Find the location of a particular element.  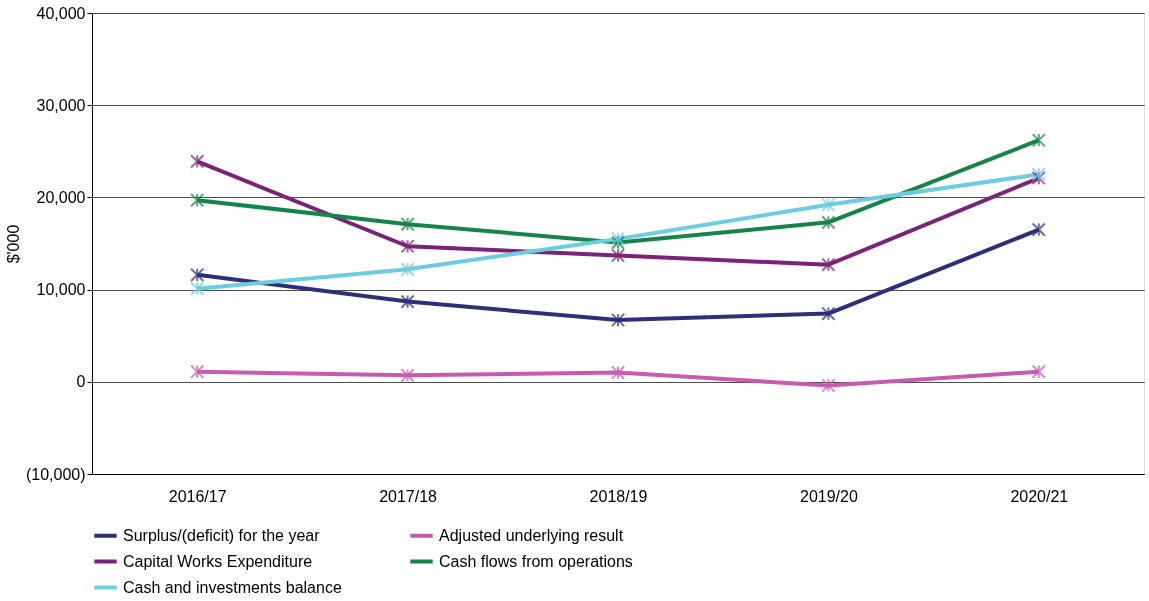

legend-label: Surplus/(deficit) for the year is located at coordinates (222, 535).